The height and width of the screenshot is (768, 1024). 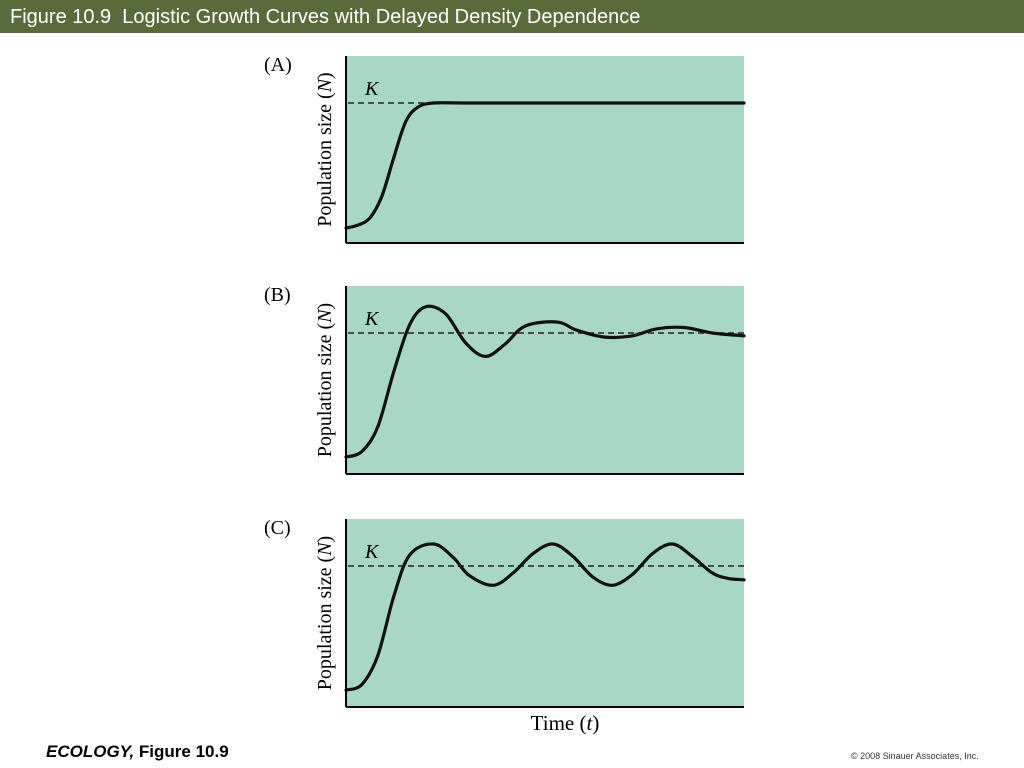 I want to click on footer-book-credit: ECOLOGY, Figure 10.9, so click(x=137, y=752).